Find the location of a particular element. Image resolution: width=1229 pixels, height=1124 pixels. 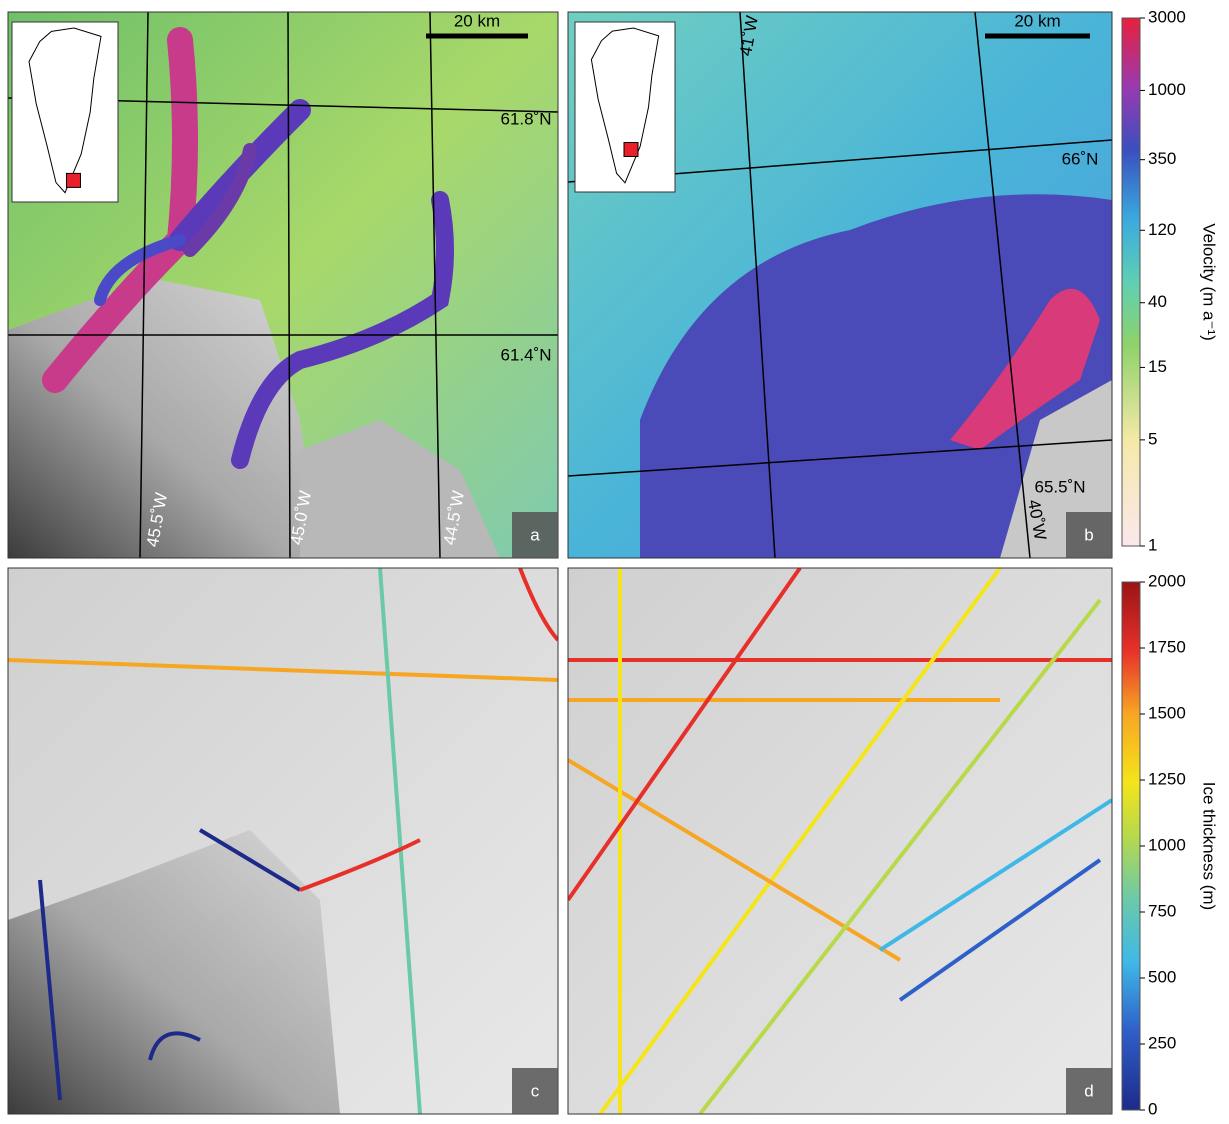

colorbar-tick-label: 40 is located at coordinates (1157, 301).